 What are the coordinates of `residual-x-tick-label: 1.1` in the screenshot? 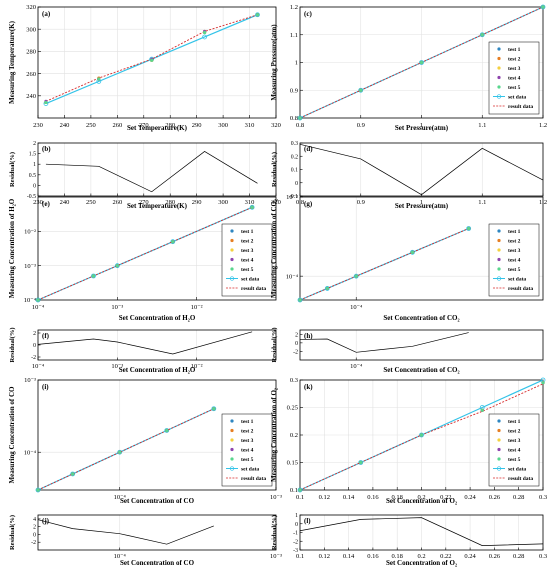 It's located at (482, 202).